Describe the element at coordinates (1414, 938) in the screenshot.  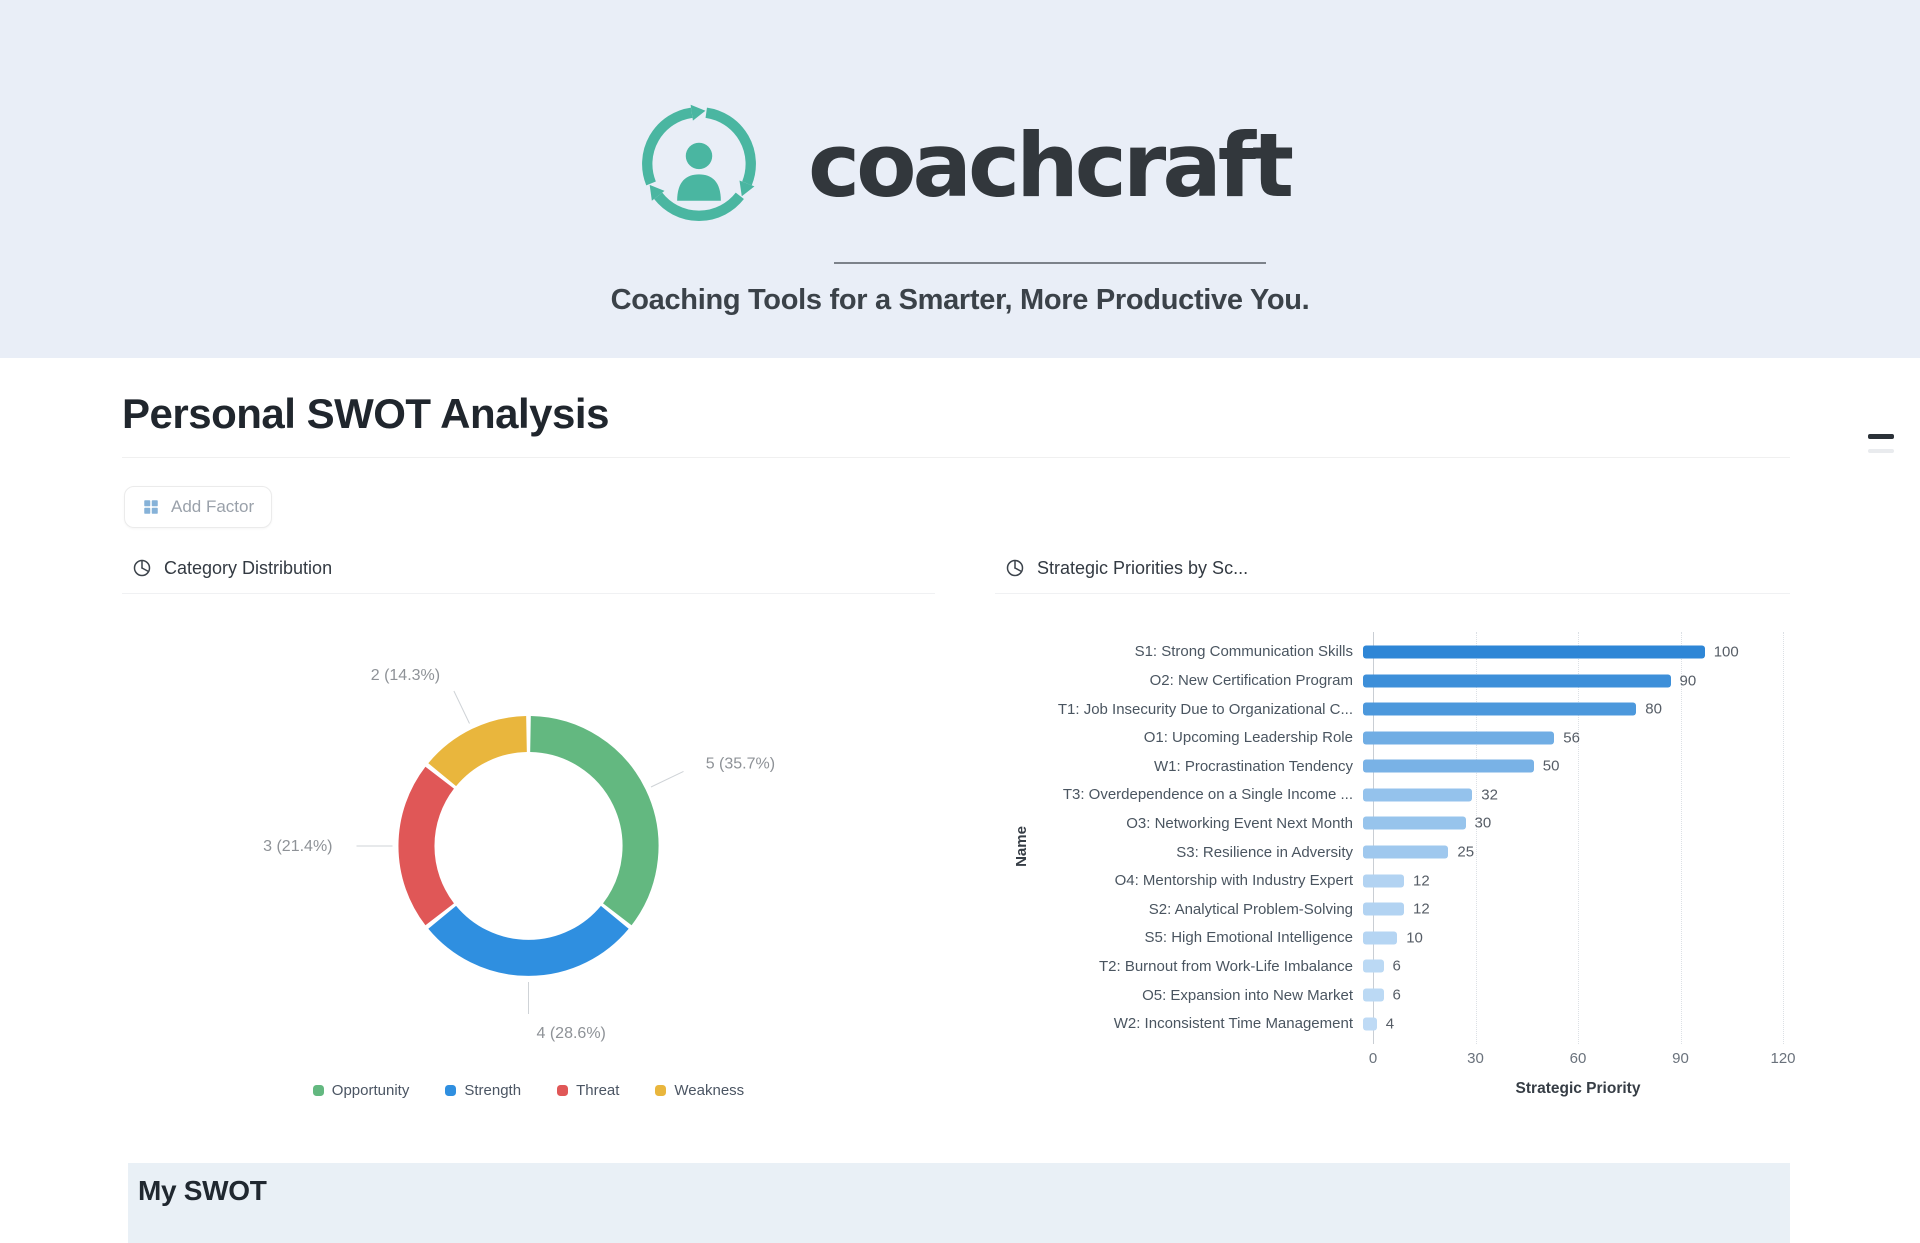
I see `bar-value: 10` at that location.